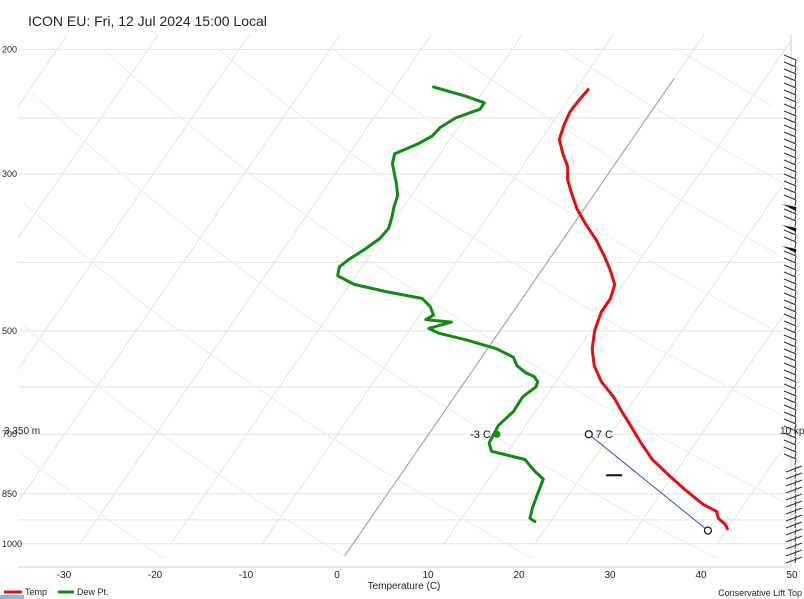 This screenshot has height=599, width=804. I want to click on x-tick-label: 20, so click(519, 575).